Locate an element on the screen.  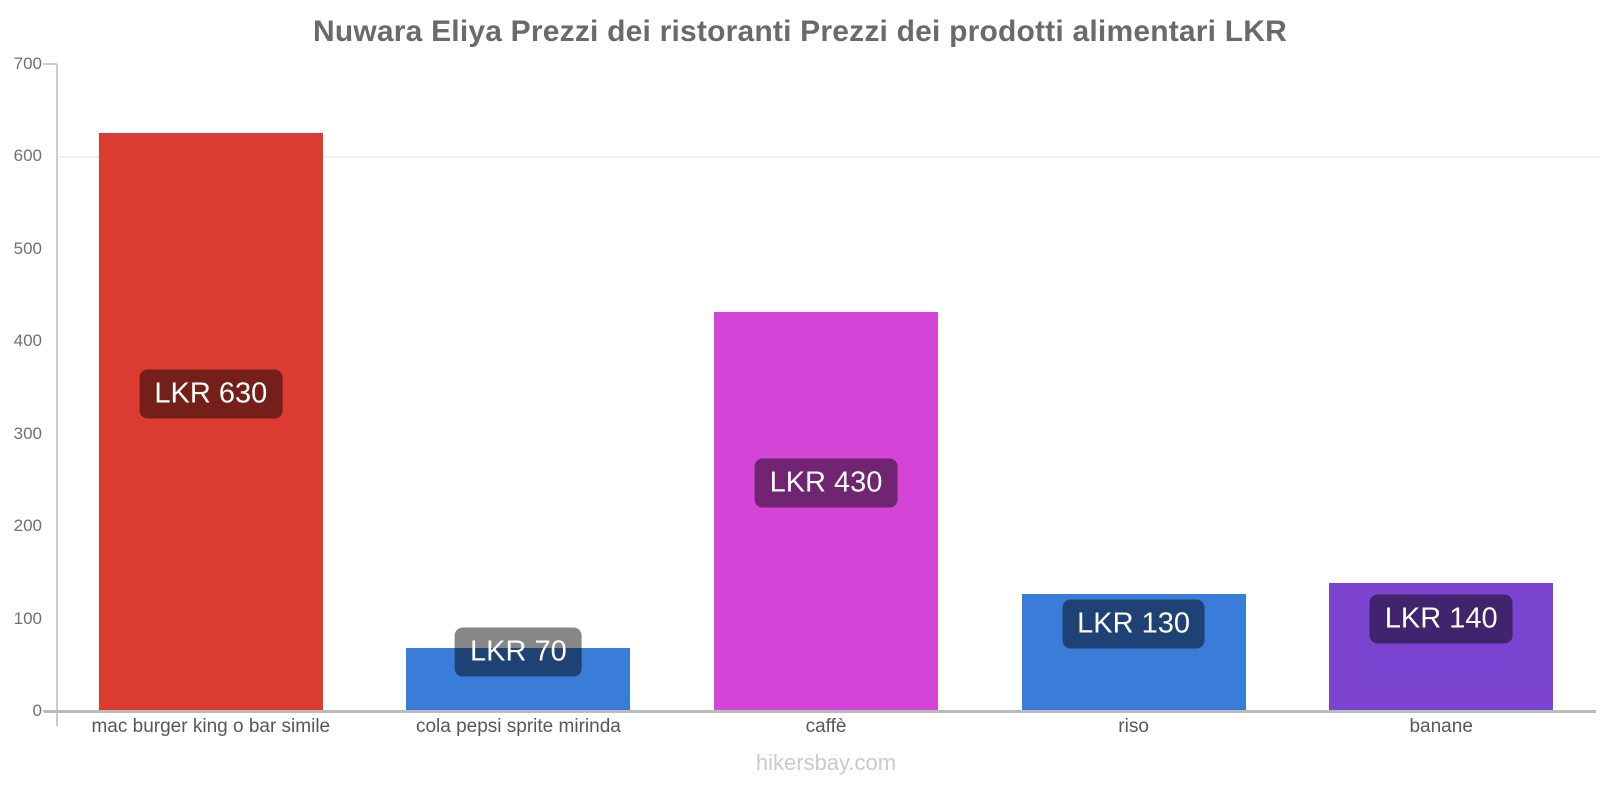
y-tick-label-400: 400 is located at coordinates (27, 341).